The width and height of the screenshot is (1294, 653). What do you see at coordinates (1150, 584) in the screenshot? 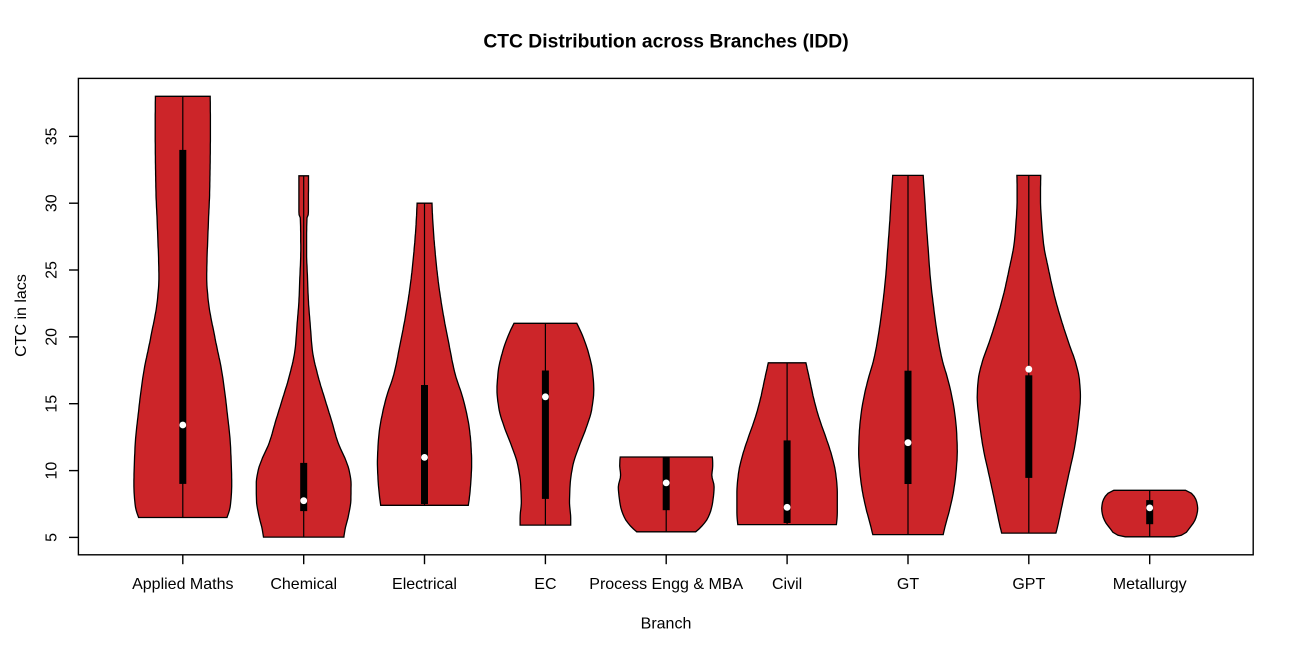
I see `svg-text: Metallurgy` at bounding box center [1150, 584].